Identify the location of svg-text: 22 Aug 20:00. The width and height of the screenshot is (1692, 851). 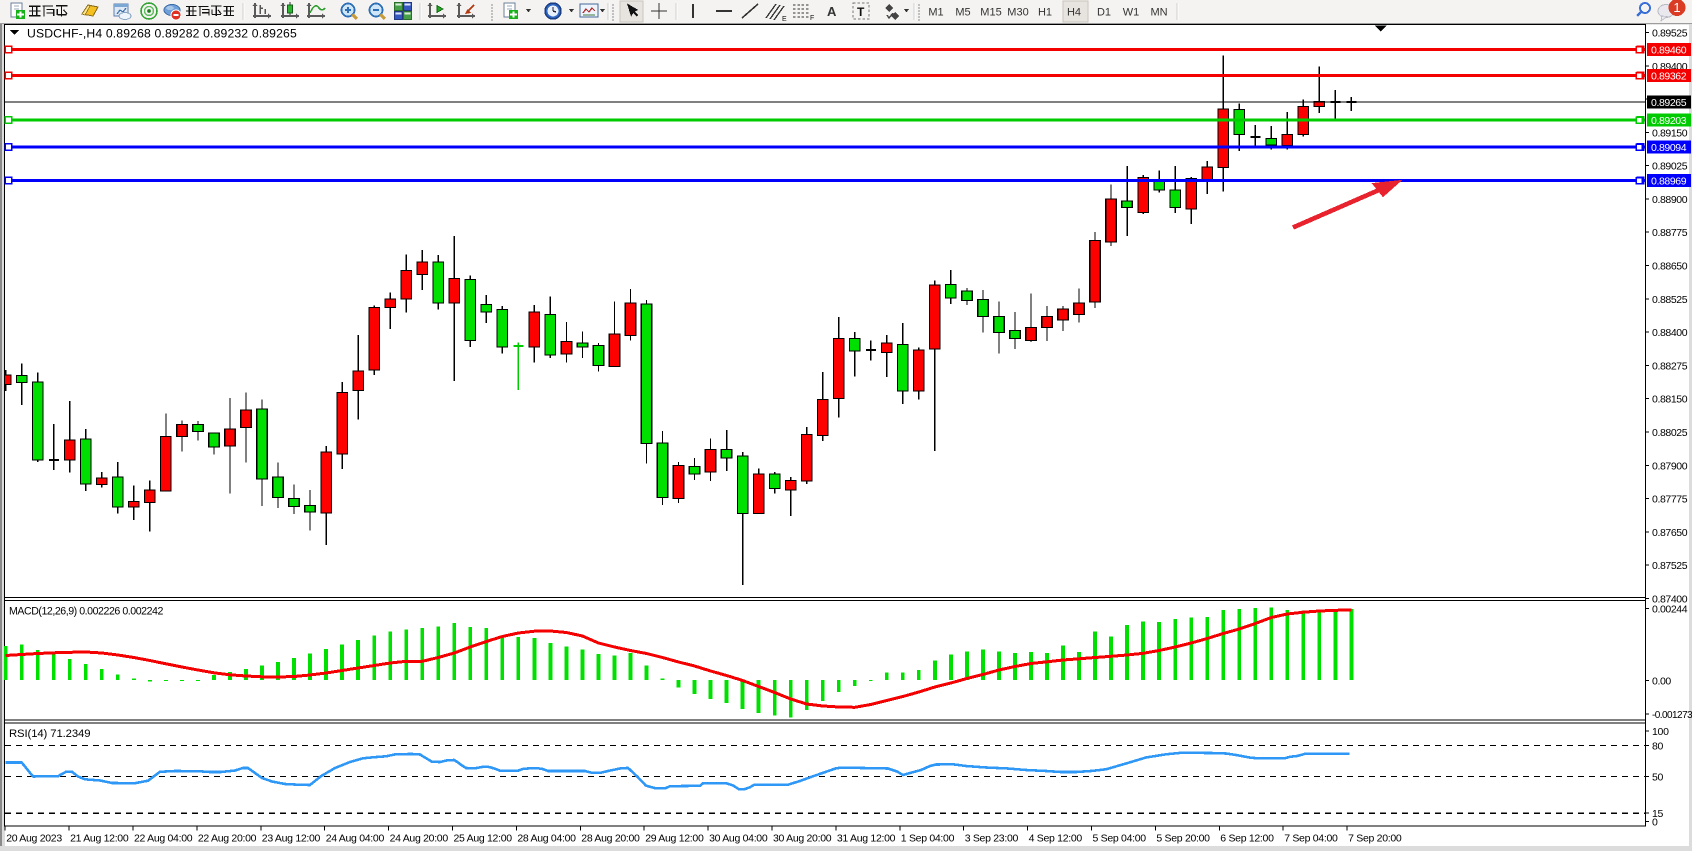
(227, 839).